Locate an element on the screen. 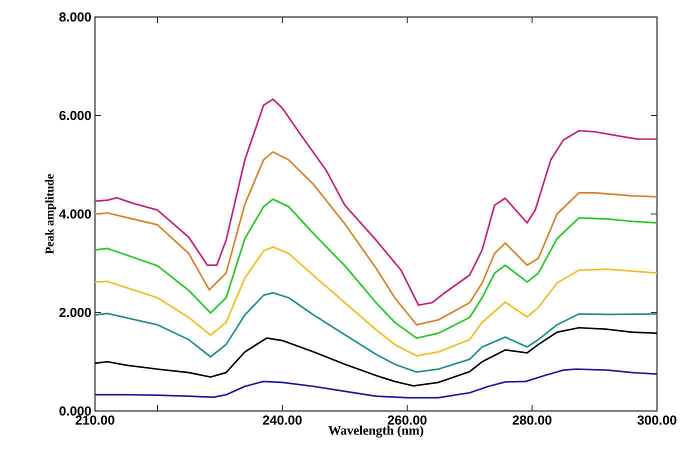 The image size is (688, 454). y-tick-label: 4.000 is located at coordinates (75, 214).